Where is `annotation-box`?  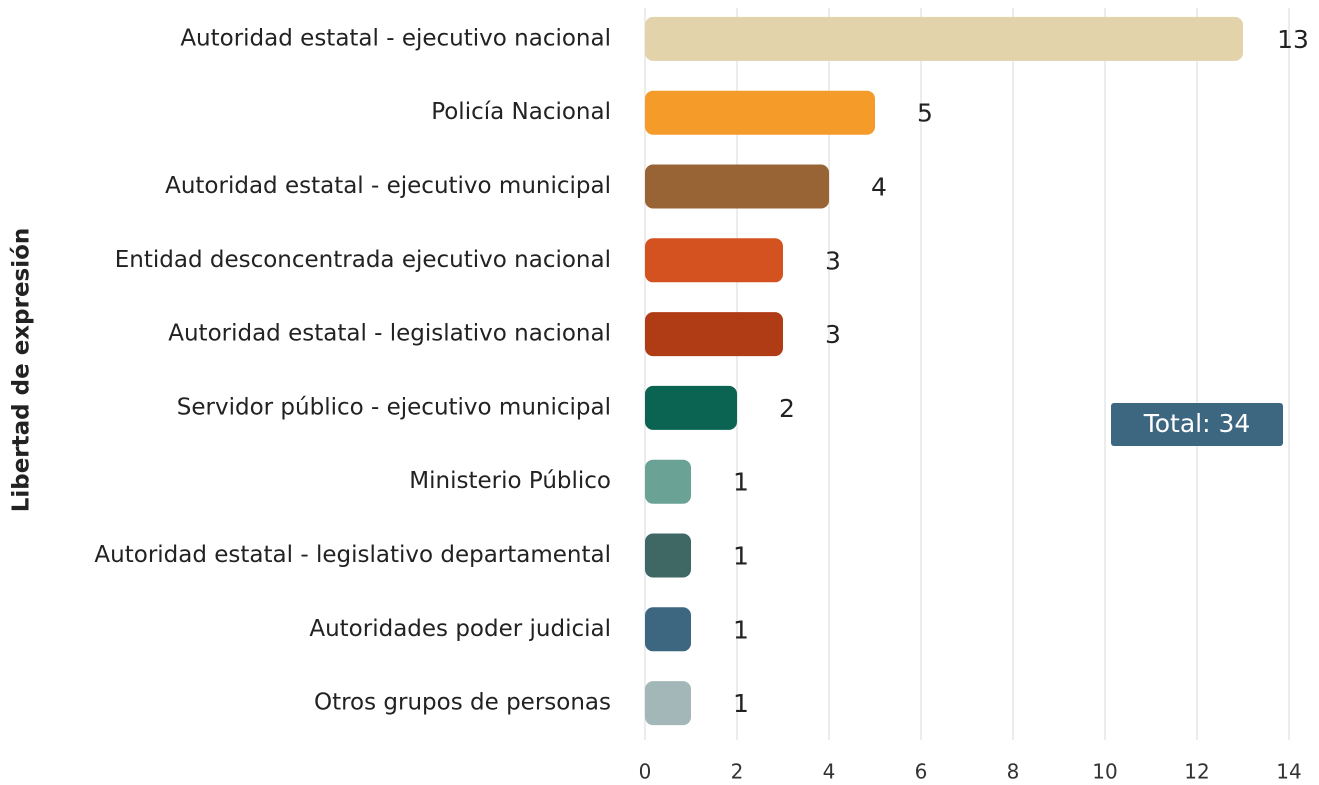 annotation-box is located at coordinates (1197, 424).